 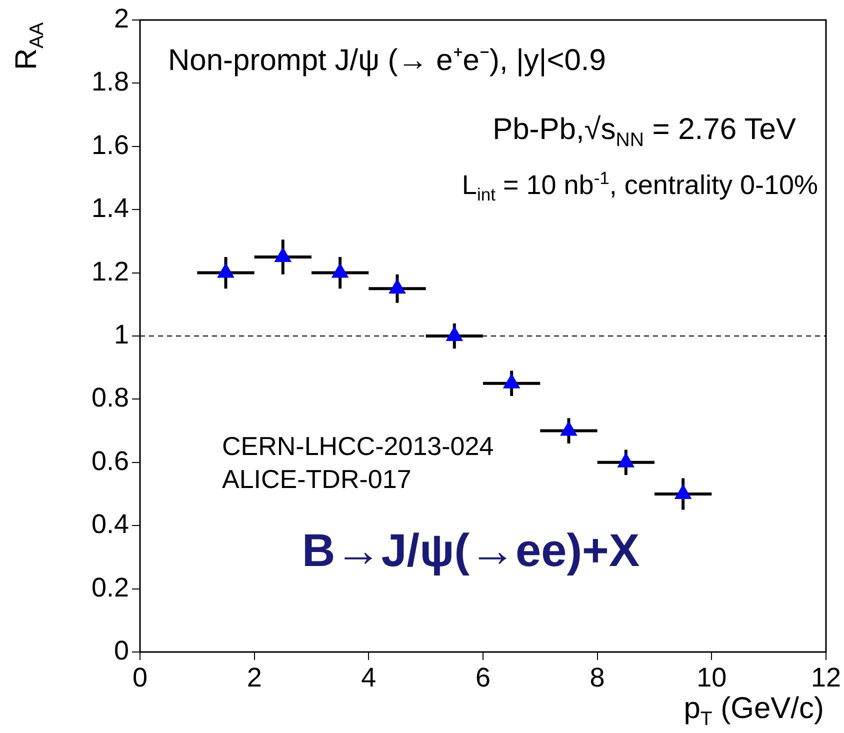 I want to click on y-tick-label: 0, so click(x=121, y=650).